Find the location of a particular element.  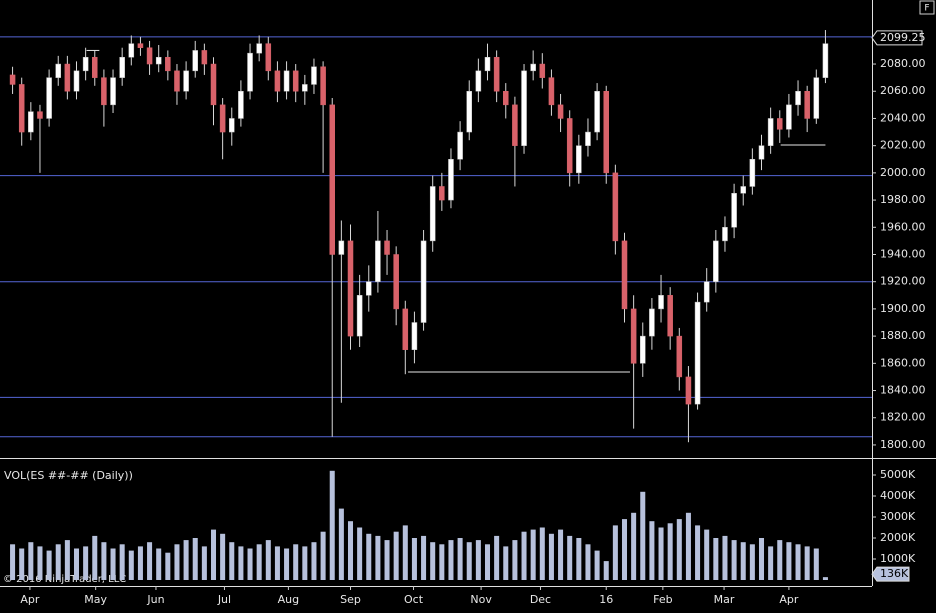

y-tick-label: 1900.00 is located at coordinates (903, 308).